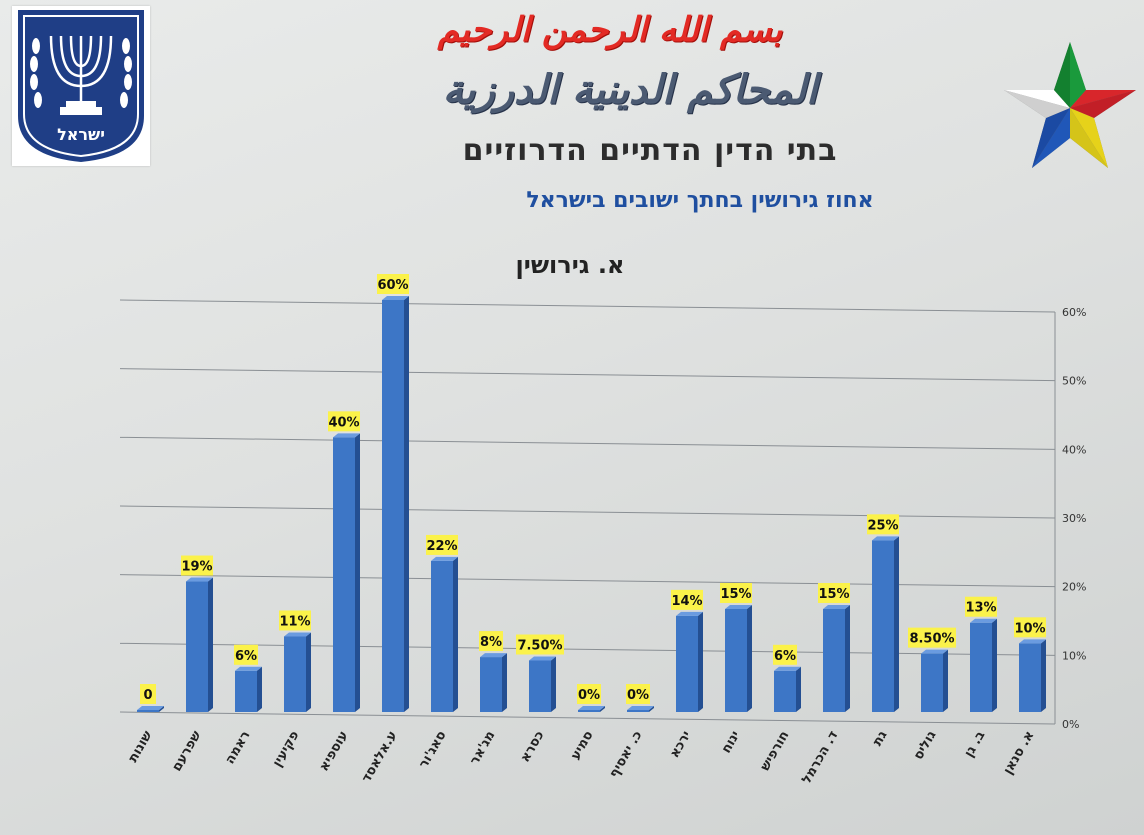 Image resolution: width=1144 pixels, height=835 pixels. I want to click on state-emblem: ישראל, so click(81, 86).